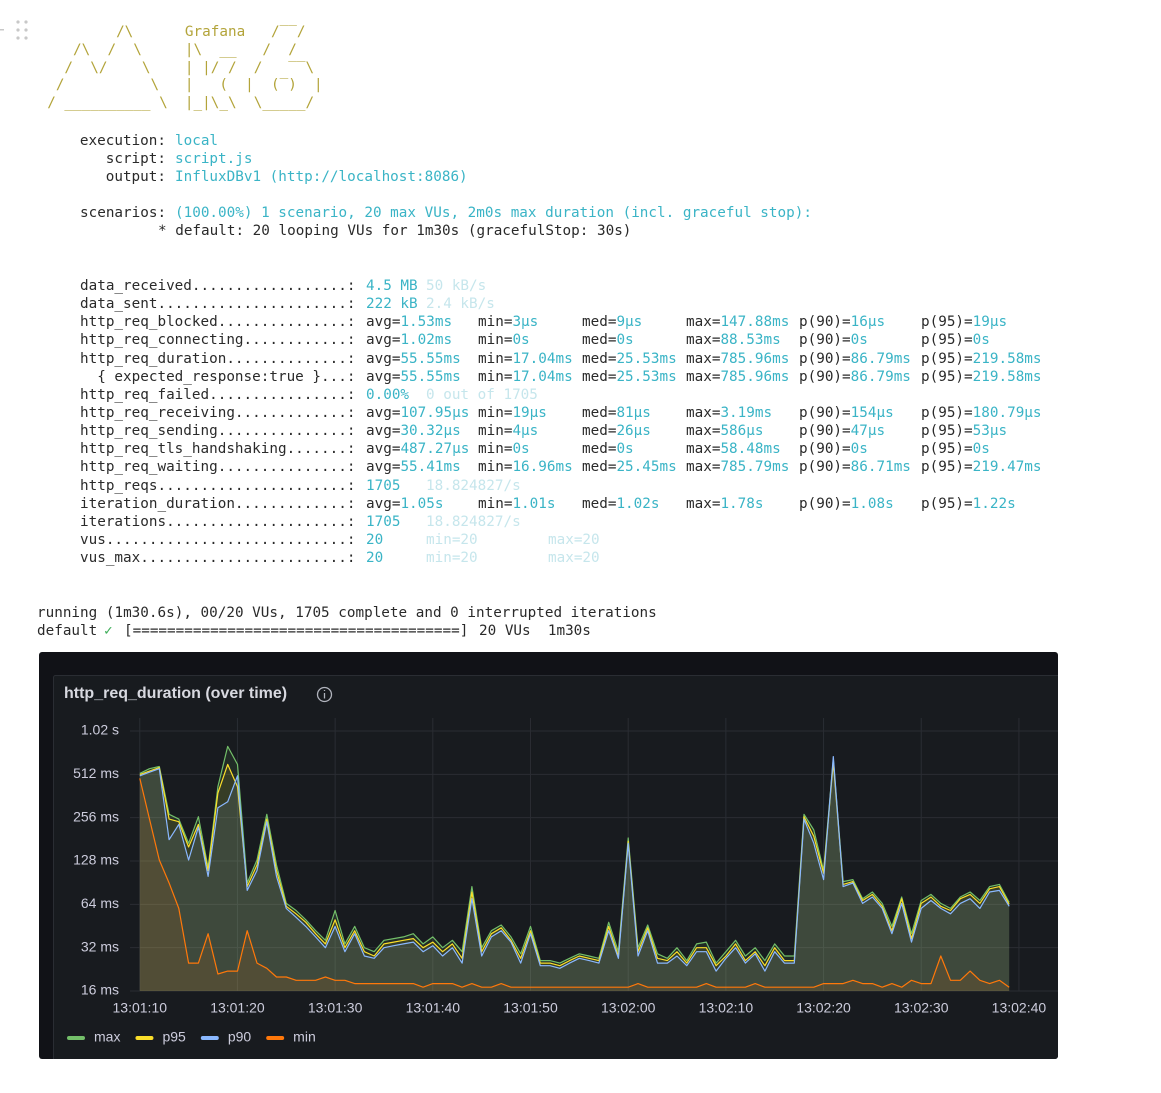  I want to click on stat-value: 81µs, so click(633, 412).